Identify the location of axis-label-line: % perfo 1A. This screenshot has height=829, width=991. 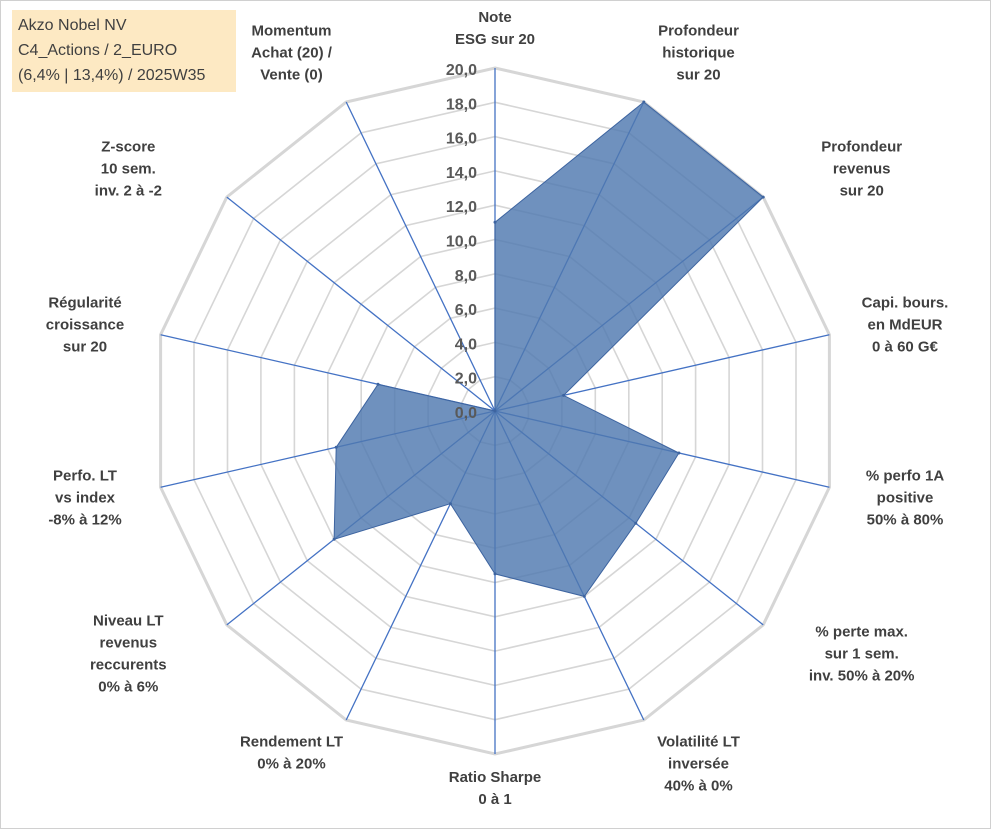
(905, 476).